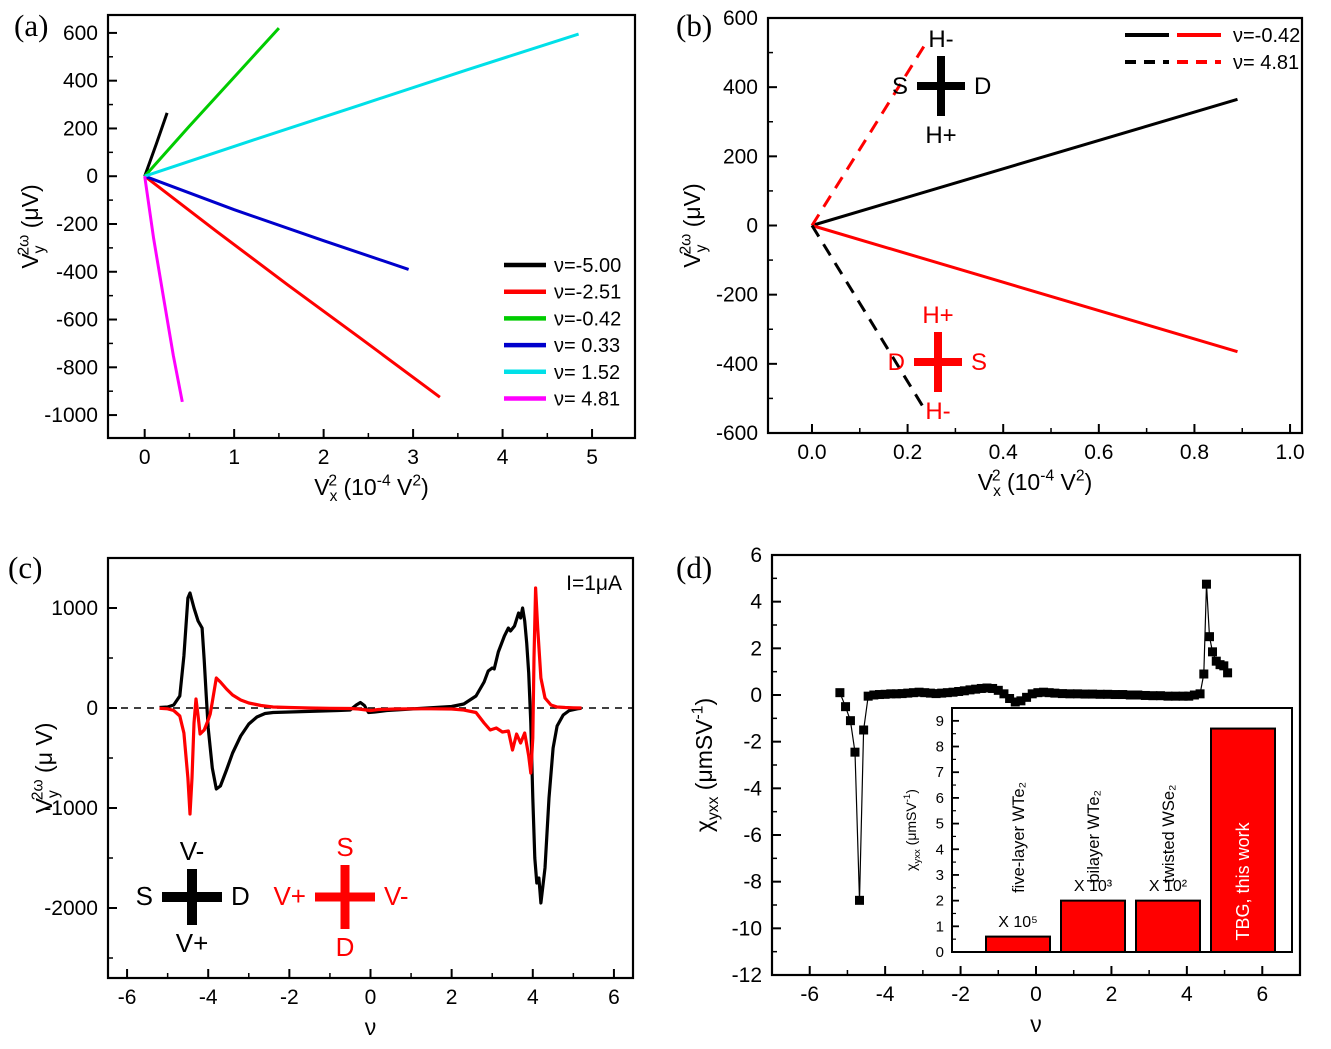  I want to click on ytick-label: -600, so click(737, 433).